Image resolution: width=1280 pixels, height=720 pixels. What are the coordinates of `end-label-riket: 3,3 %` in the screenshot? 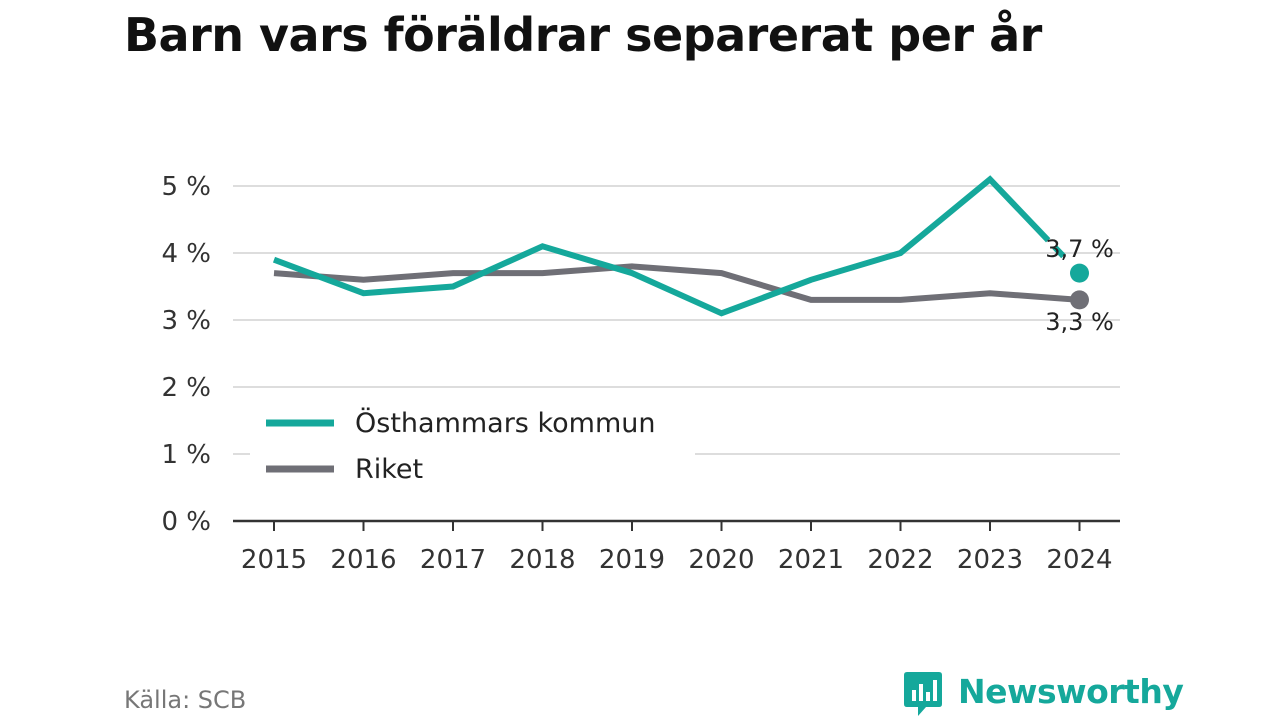 It's located at (1079, 322).